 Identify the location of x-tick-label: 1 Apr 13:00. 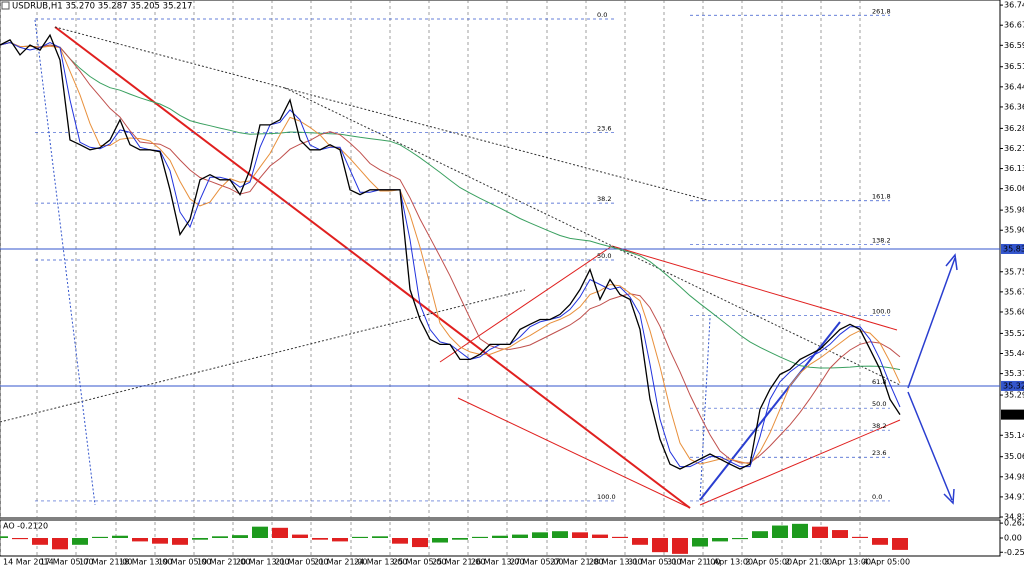
(729, 562).